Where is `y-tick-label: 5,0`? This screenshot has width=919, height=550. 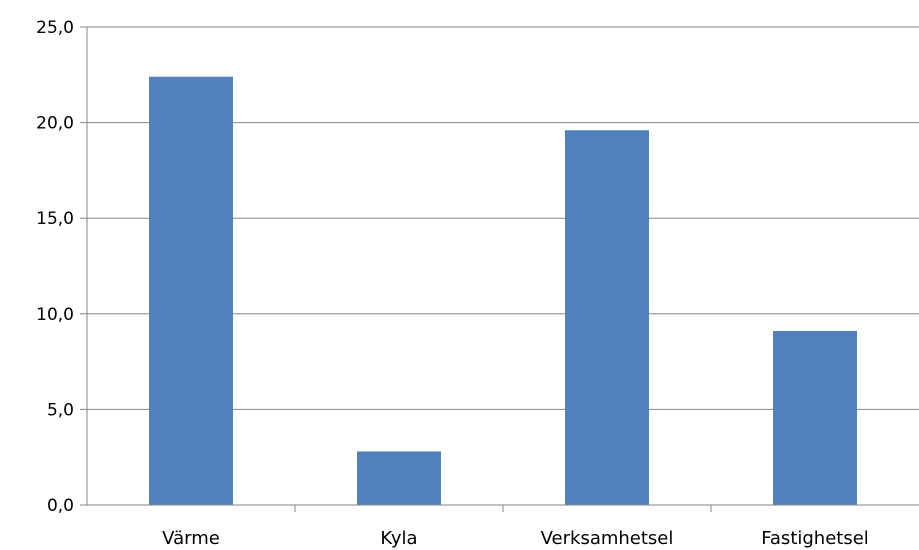 y-tick-label: 5,0 is located at coordinates (60, 410).